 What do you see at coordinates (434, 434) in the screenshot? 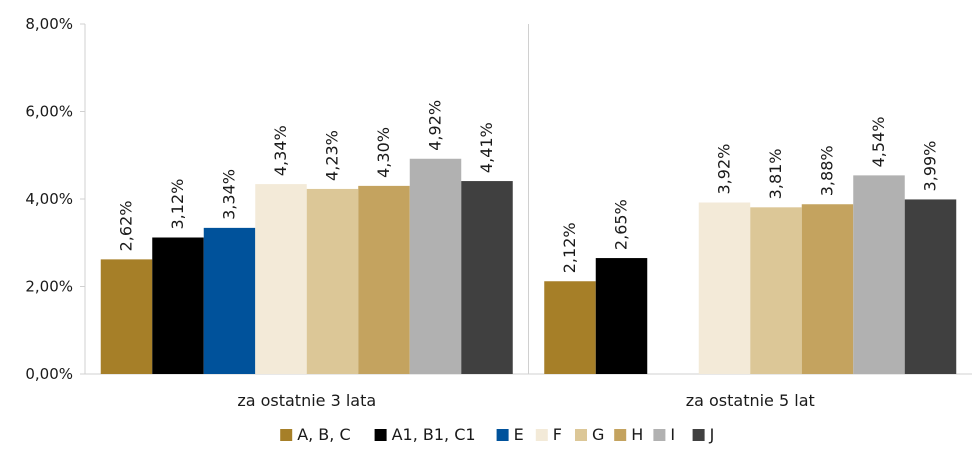
I see `legend-label: A1, B1, C1` at bounding box center [434, 434].